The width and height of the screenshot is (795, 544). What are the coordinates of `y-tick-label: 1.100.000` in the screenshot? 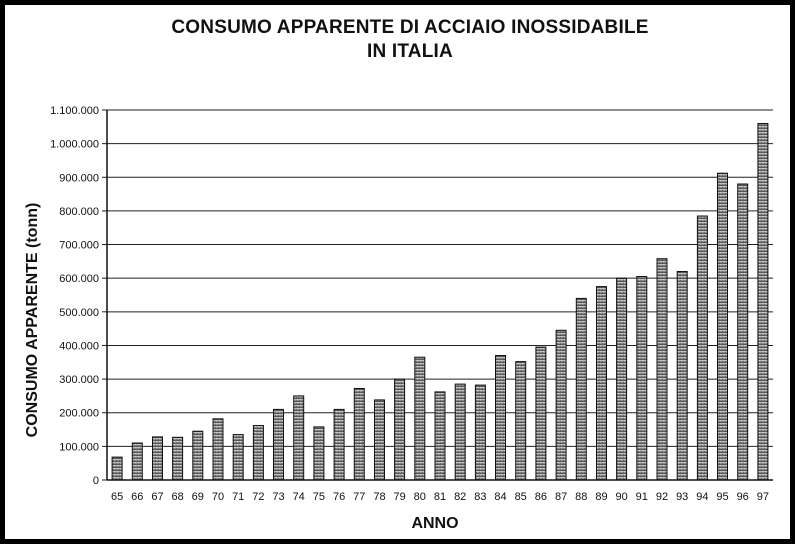 It's located at (74, 111).